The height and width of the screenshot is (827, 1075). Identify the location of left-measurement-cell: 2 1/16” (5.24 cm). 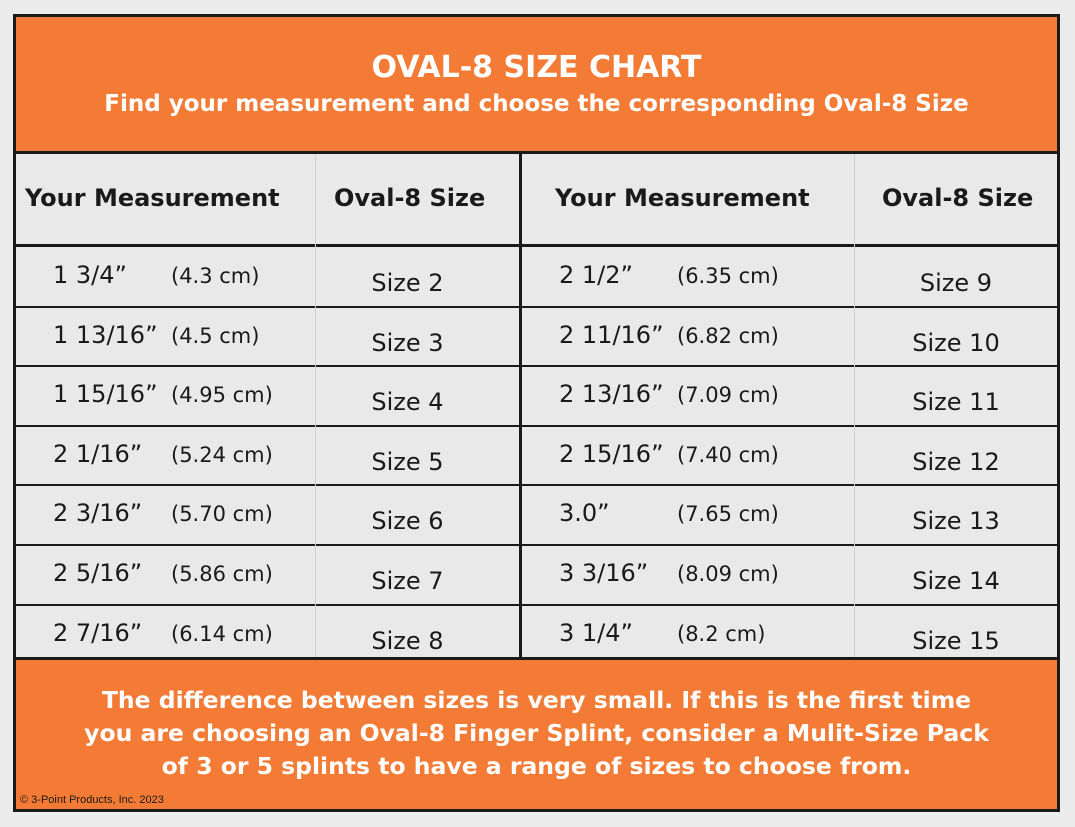
(163, 454).